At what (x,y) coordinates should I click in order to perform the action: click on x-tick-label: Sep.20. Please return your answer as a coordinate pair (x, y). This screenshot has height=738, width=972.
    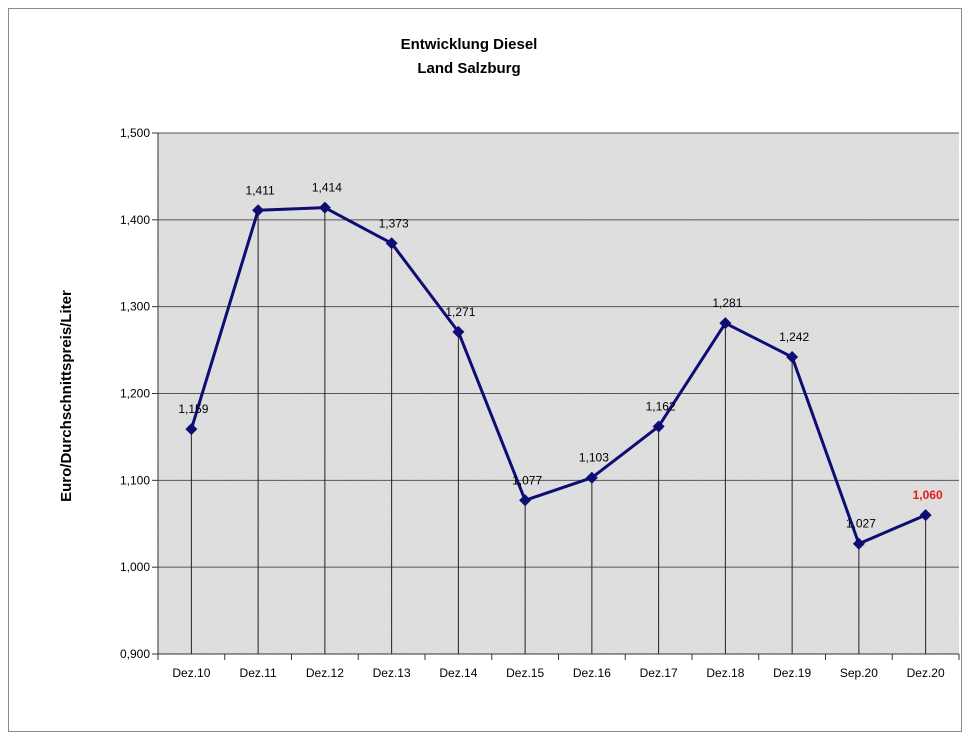
    Looking at the image, I should click on (859, 673).